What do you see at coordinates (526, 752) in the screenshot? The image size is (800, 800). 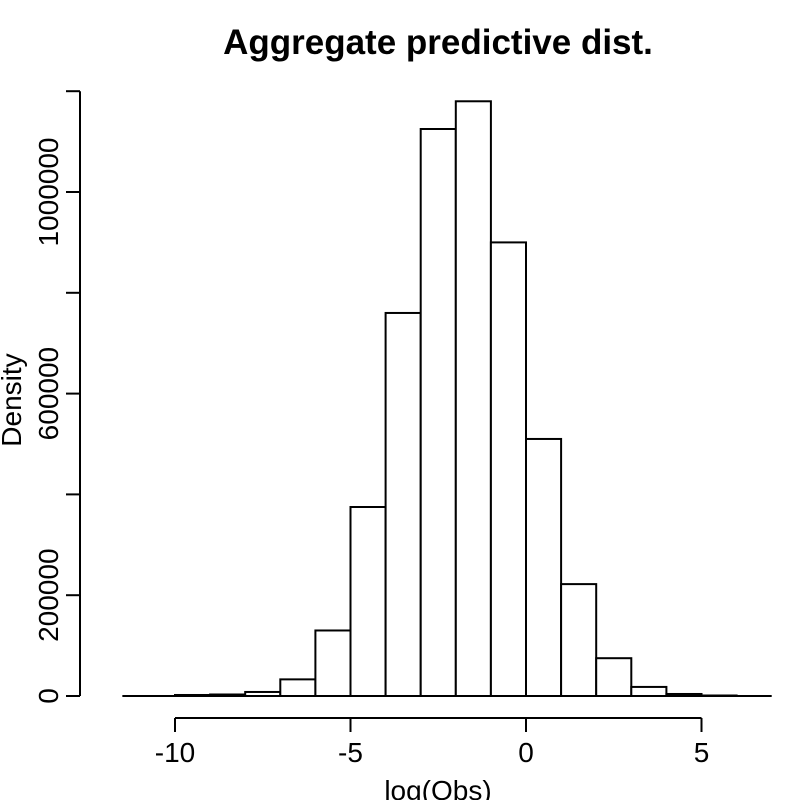 I see `x-tick-label-2: 0` at bounding box center [526, 752].